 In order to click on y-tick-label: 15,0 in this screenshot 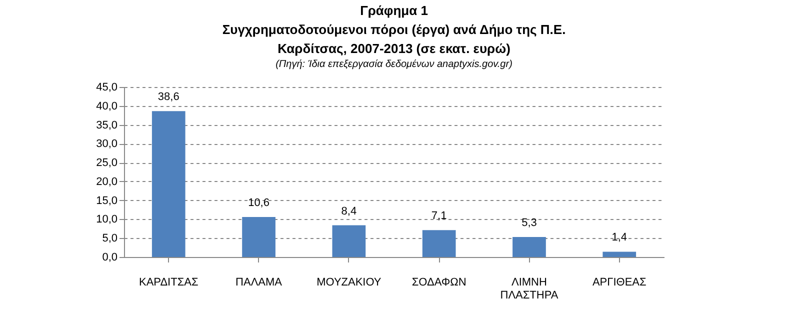, I will do `click(107, 200)`.